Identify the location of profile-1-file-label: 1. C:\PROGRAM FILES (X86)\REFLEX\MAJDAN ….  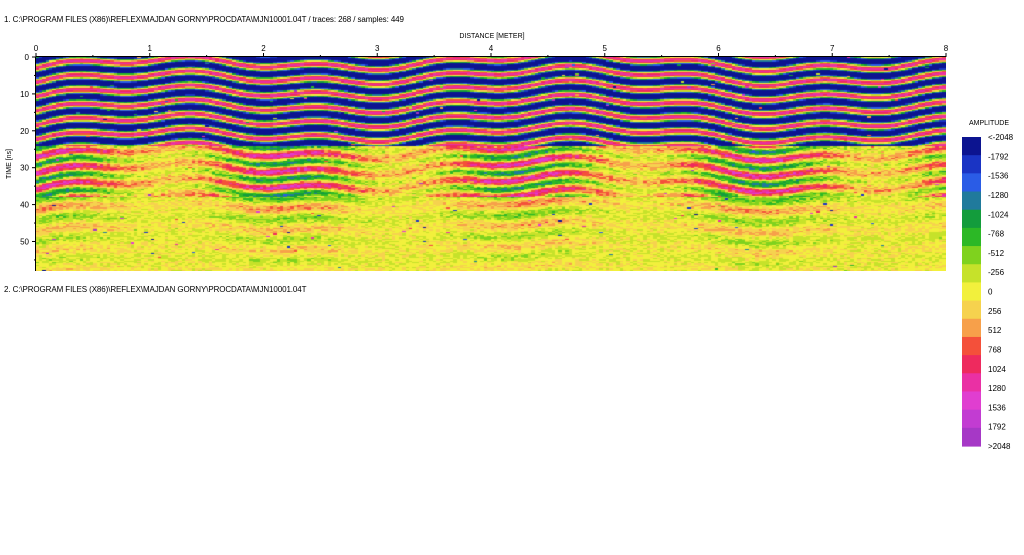
(204, 19).